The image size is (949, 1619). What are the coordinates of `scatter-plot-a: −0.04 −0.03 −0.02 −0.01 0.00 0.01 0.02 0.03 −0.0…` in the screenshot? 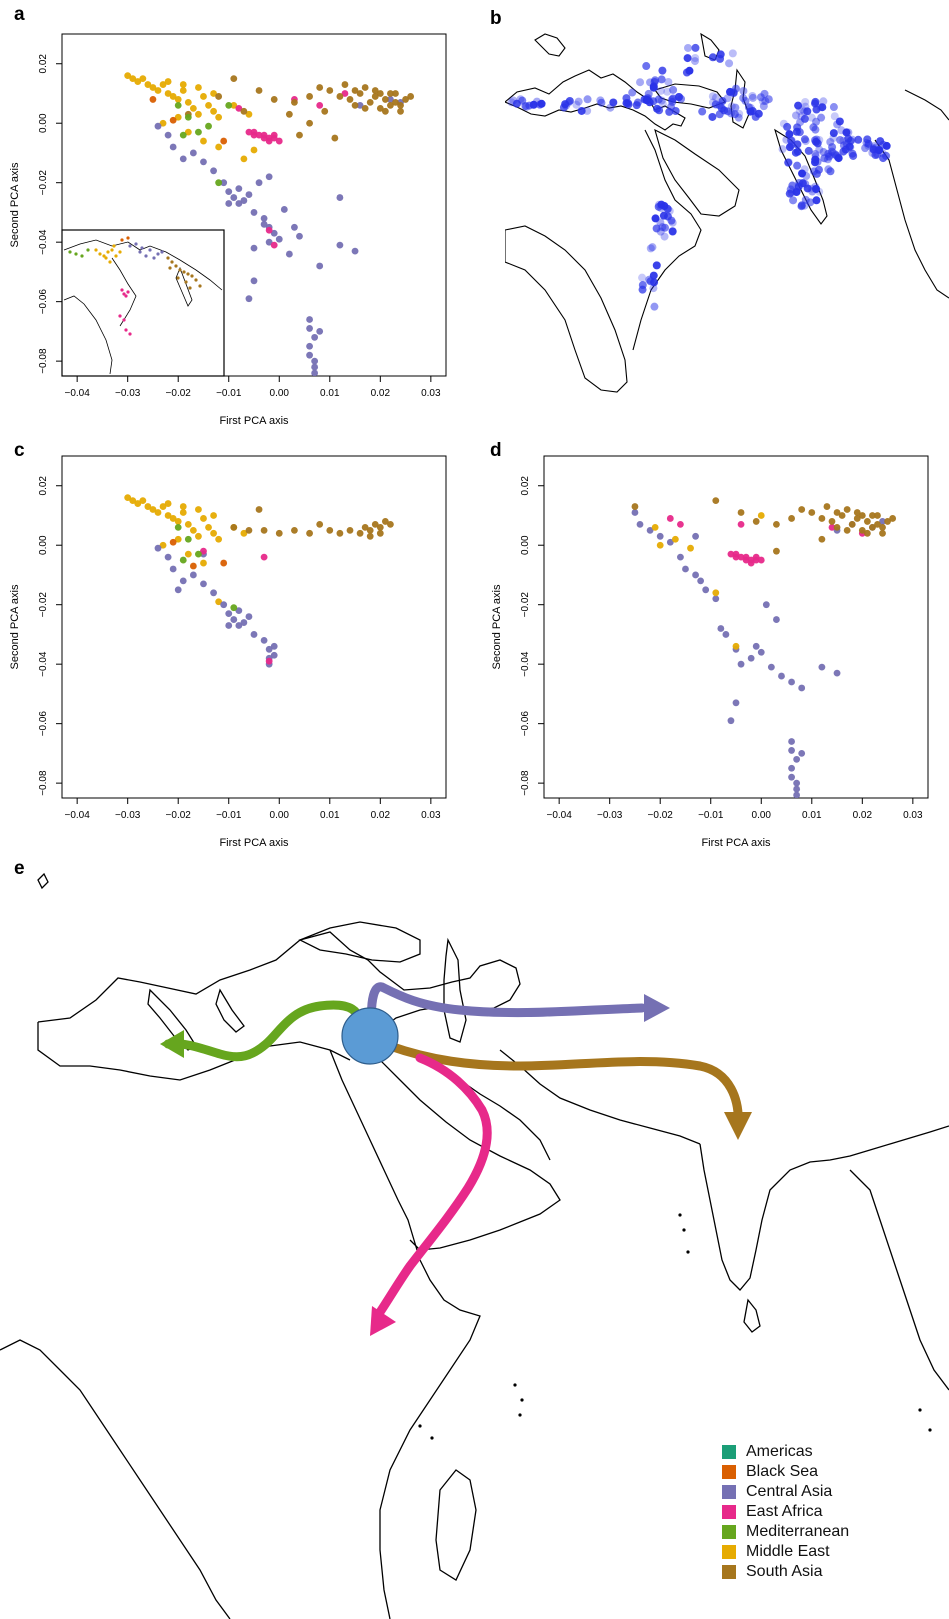 It's located at (228, 230).